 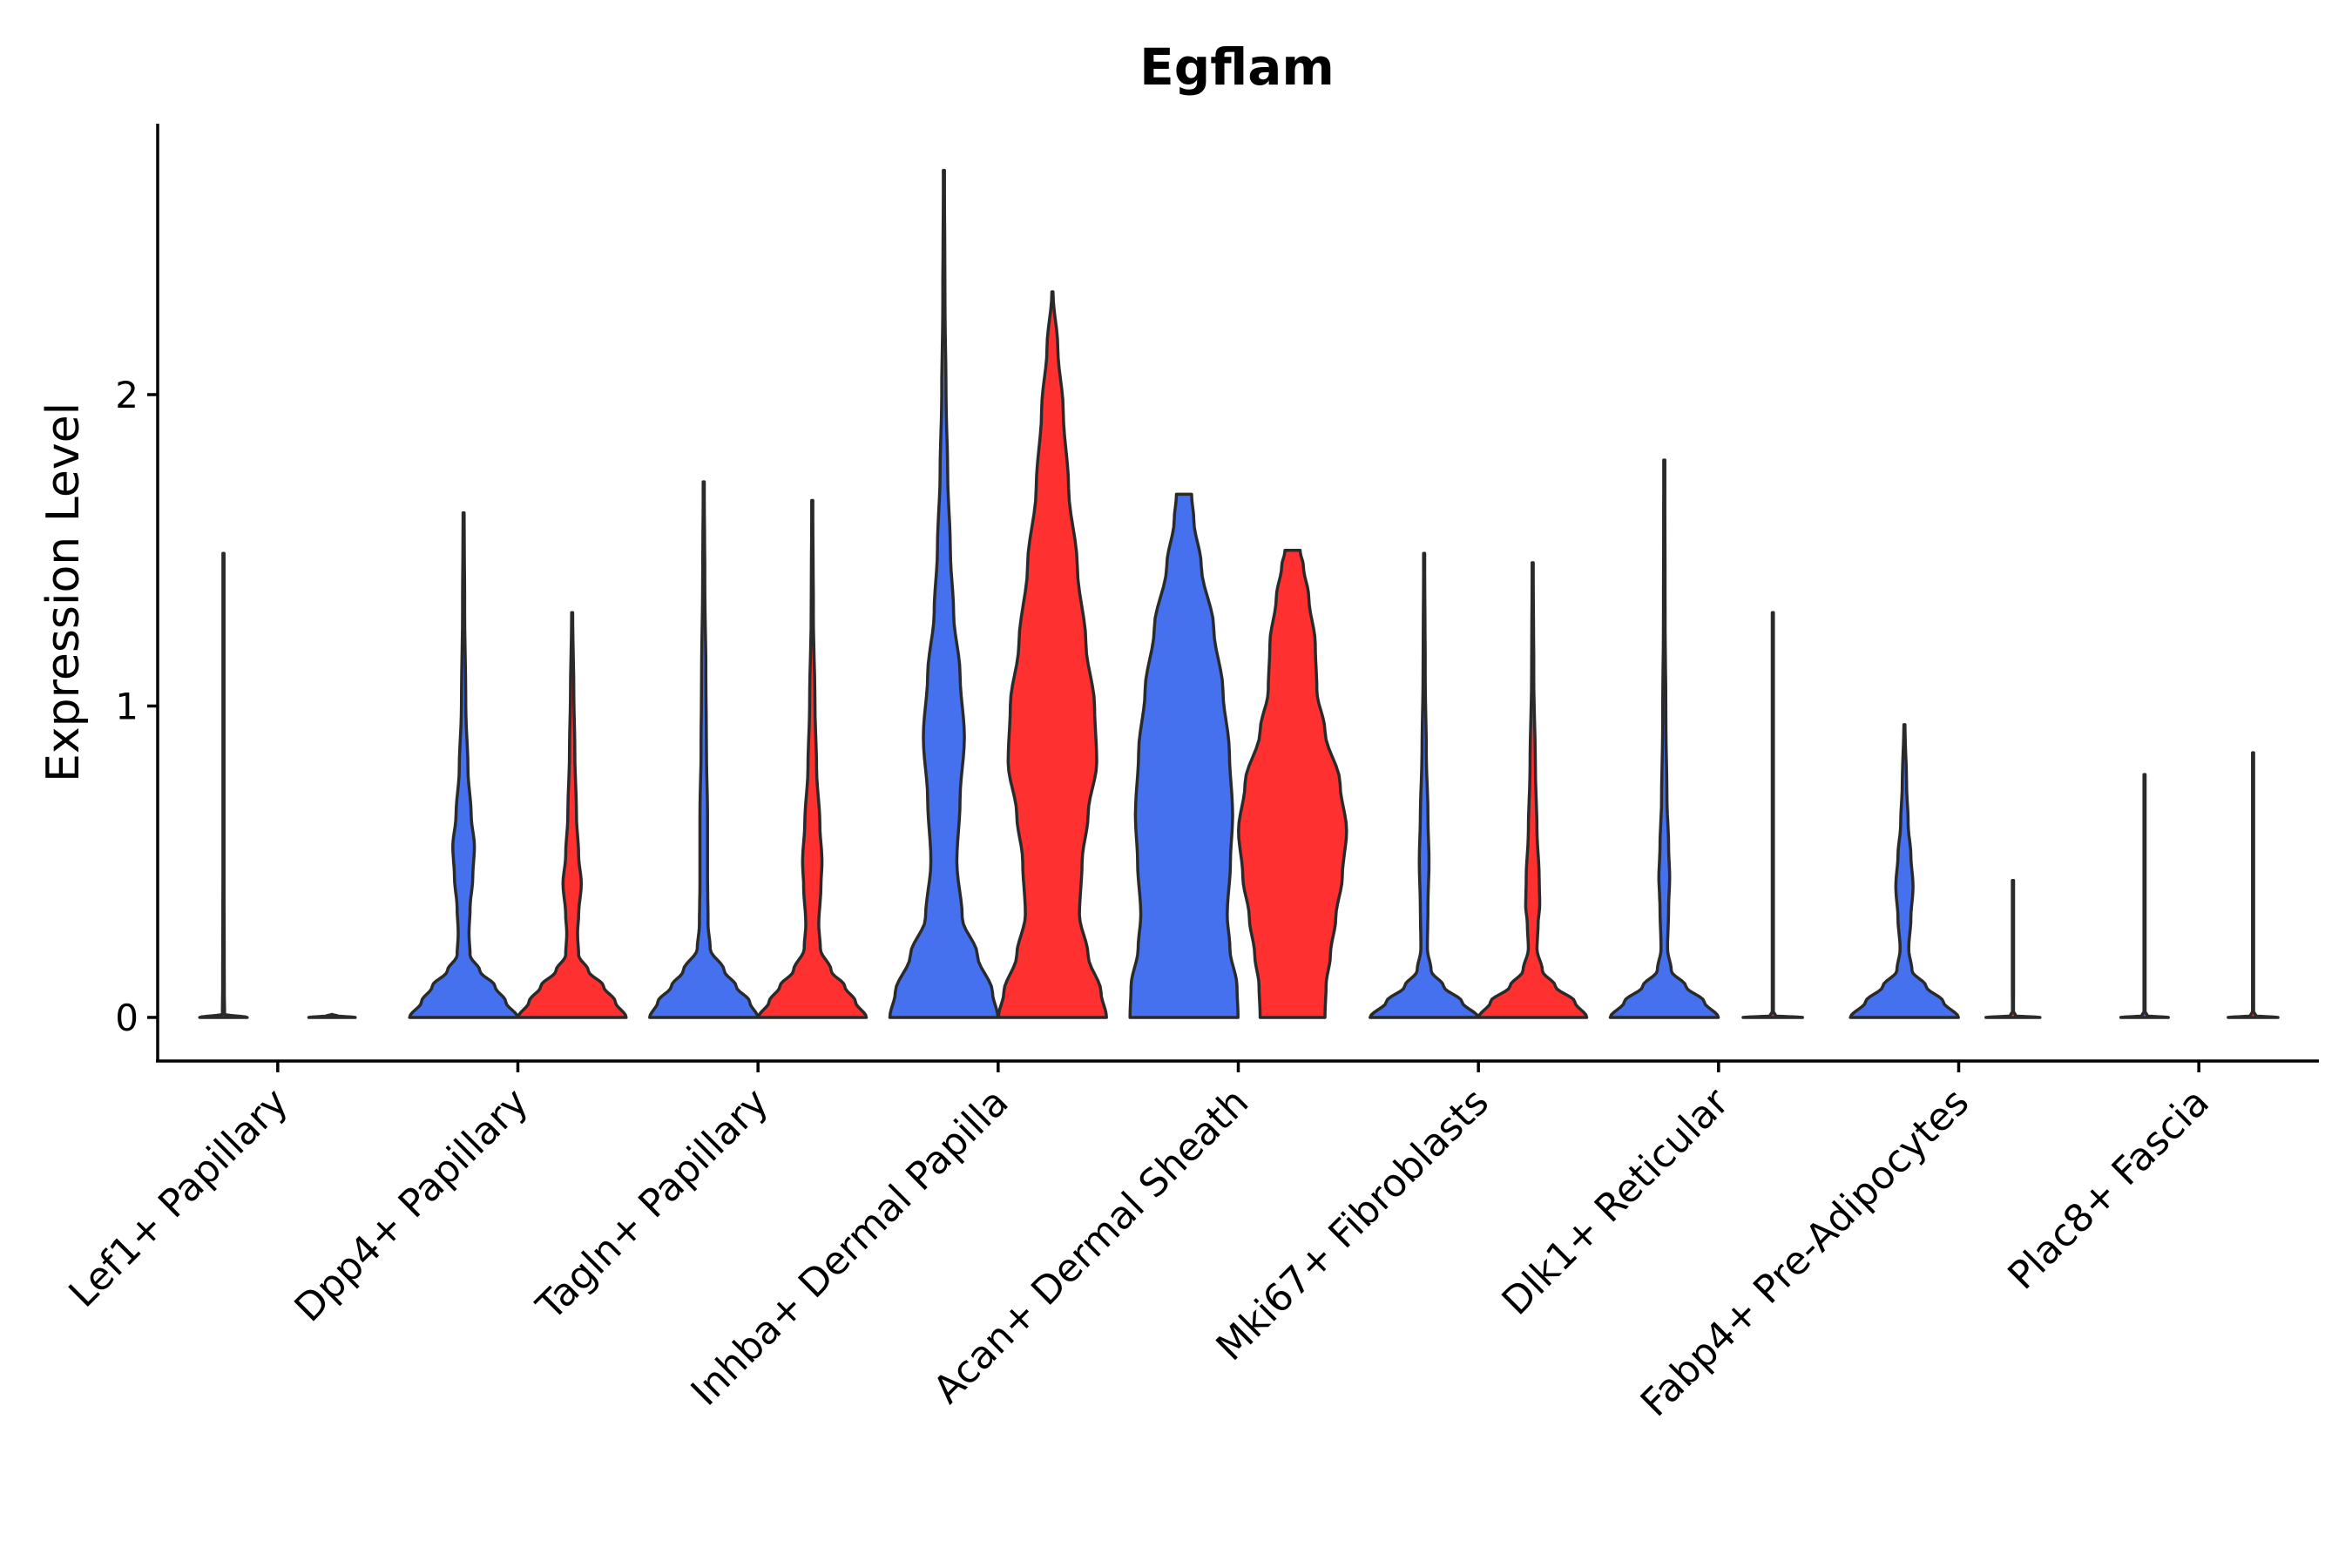 I want to click on violin-0-group2, so click(x=332, y=1015).